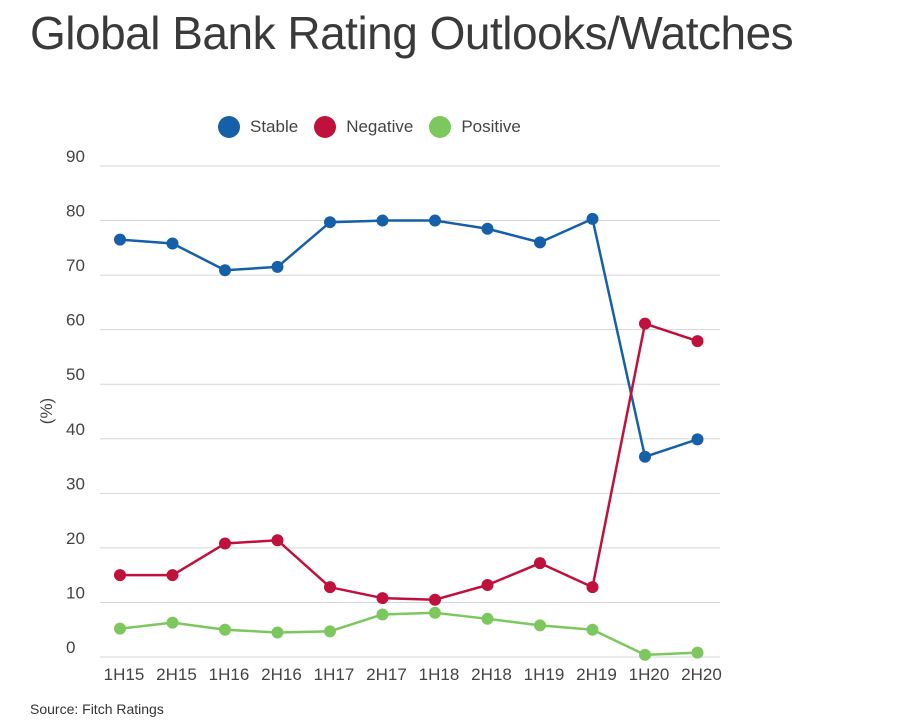 This screenshot has height=726, width=917. I want to click on x-tick-label: 2H16, so click(281, 674).